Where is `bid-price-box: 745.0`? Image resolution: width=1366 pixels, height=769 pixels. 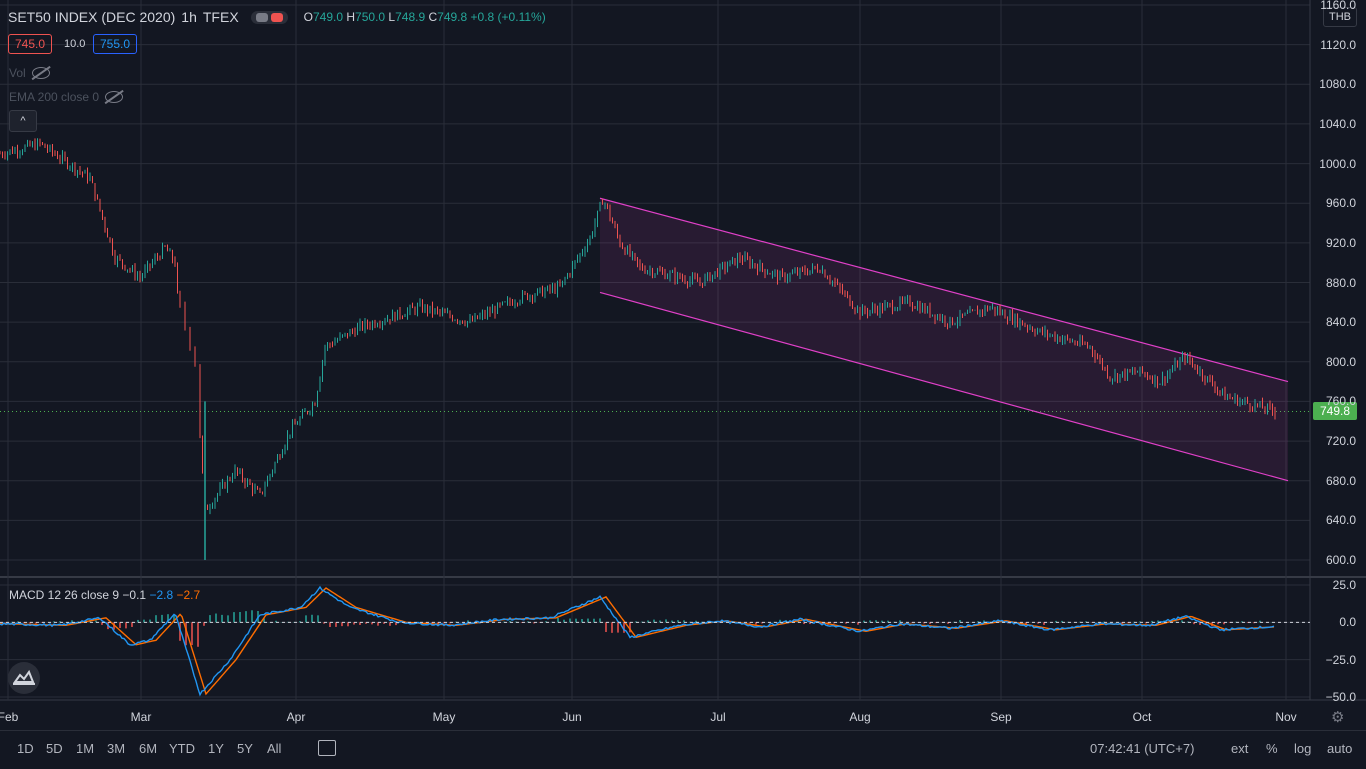 bid-price-box: 745.0 is located at coordinates (30, 44).